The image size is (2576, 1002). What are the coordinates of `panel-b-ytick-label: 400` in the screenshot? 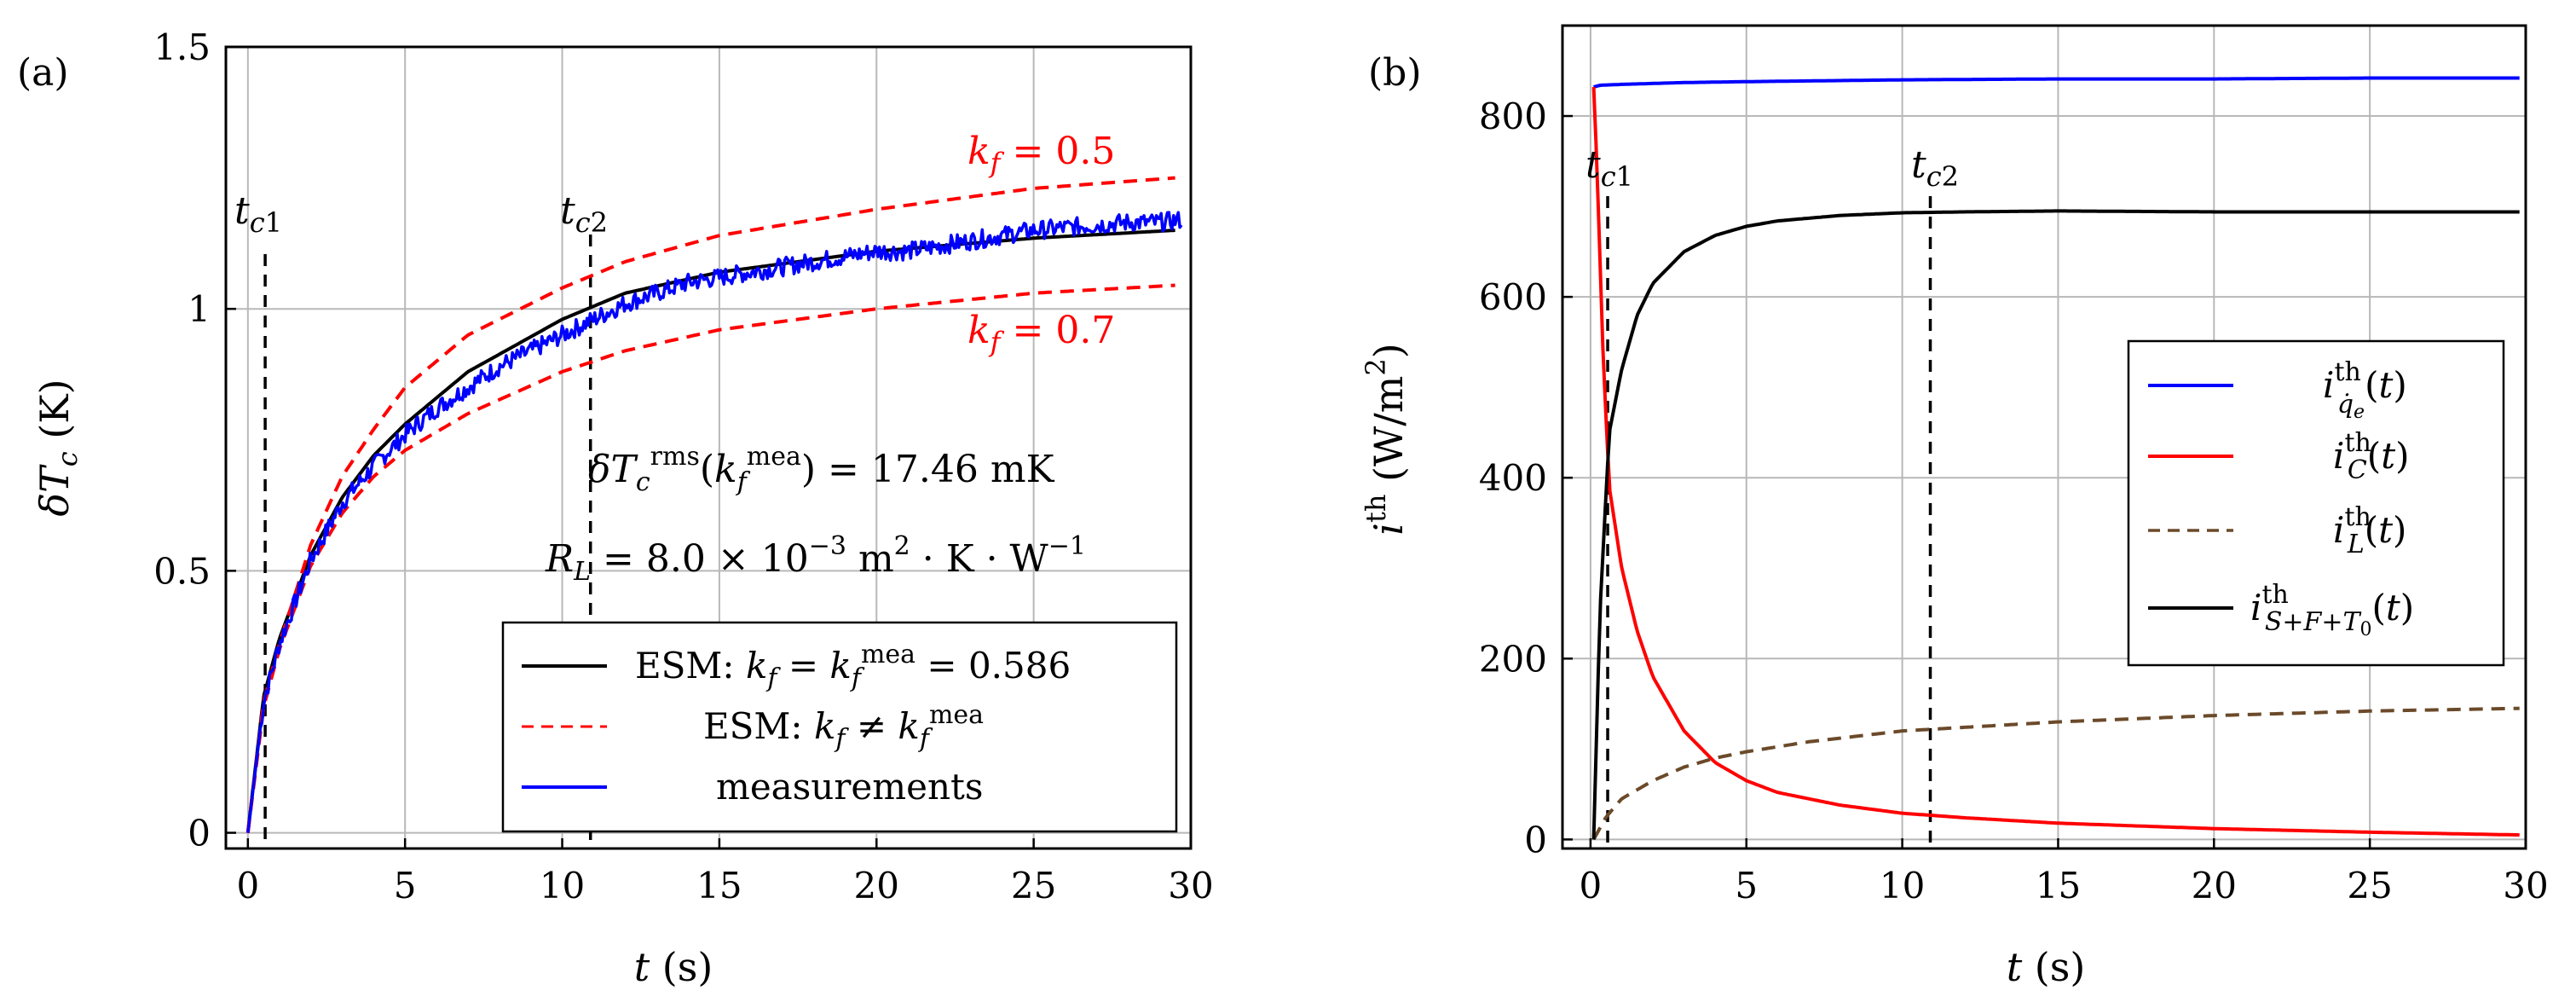 It's located at (1513, 478).